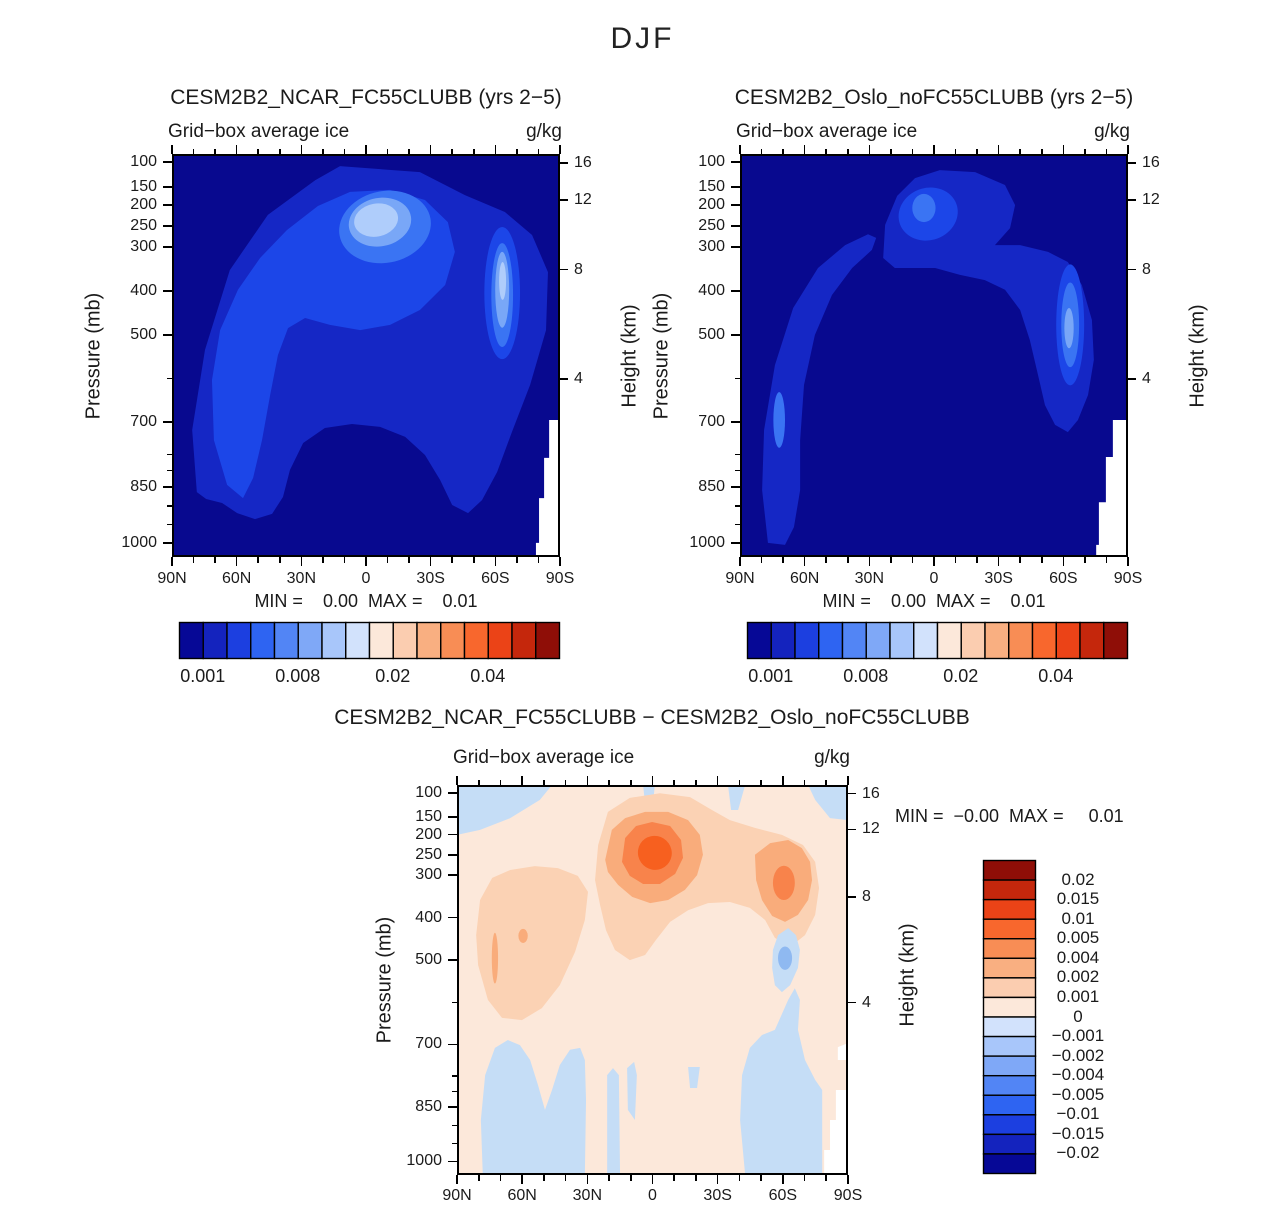  What do you see at coordinates (457, 1195) in the screenshot?
I see `latitude-tick-label: 90N` at bounding box center [457, 1195].